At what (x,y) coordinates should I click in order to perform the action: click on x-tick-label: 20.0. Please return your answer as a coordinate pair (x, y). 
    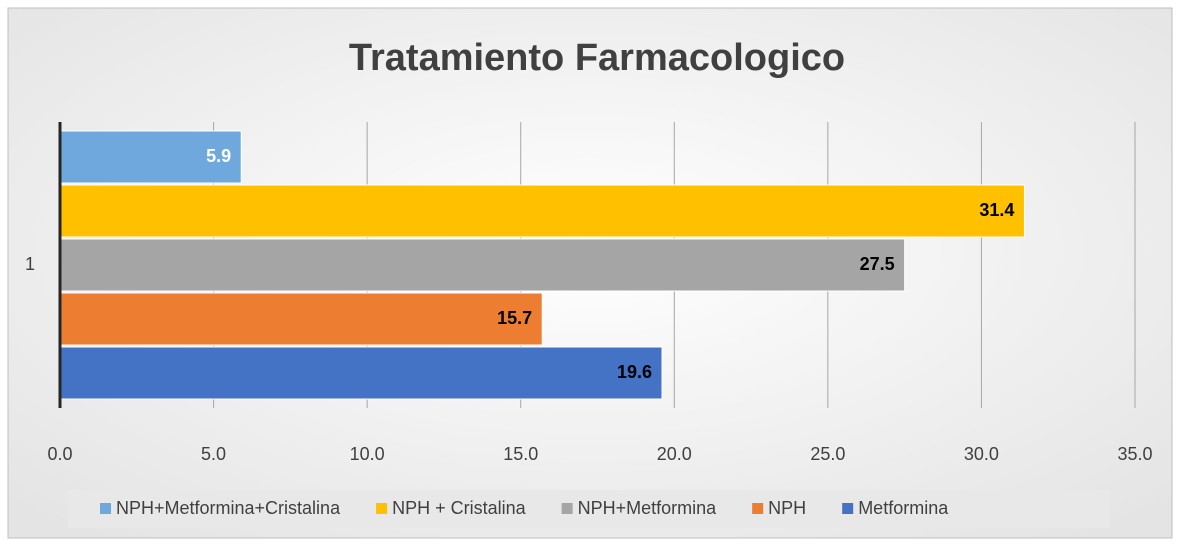
    Looking at the image, I should click on (674, 454).